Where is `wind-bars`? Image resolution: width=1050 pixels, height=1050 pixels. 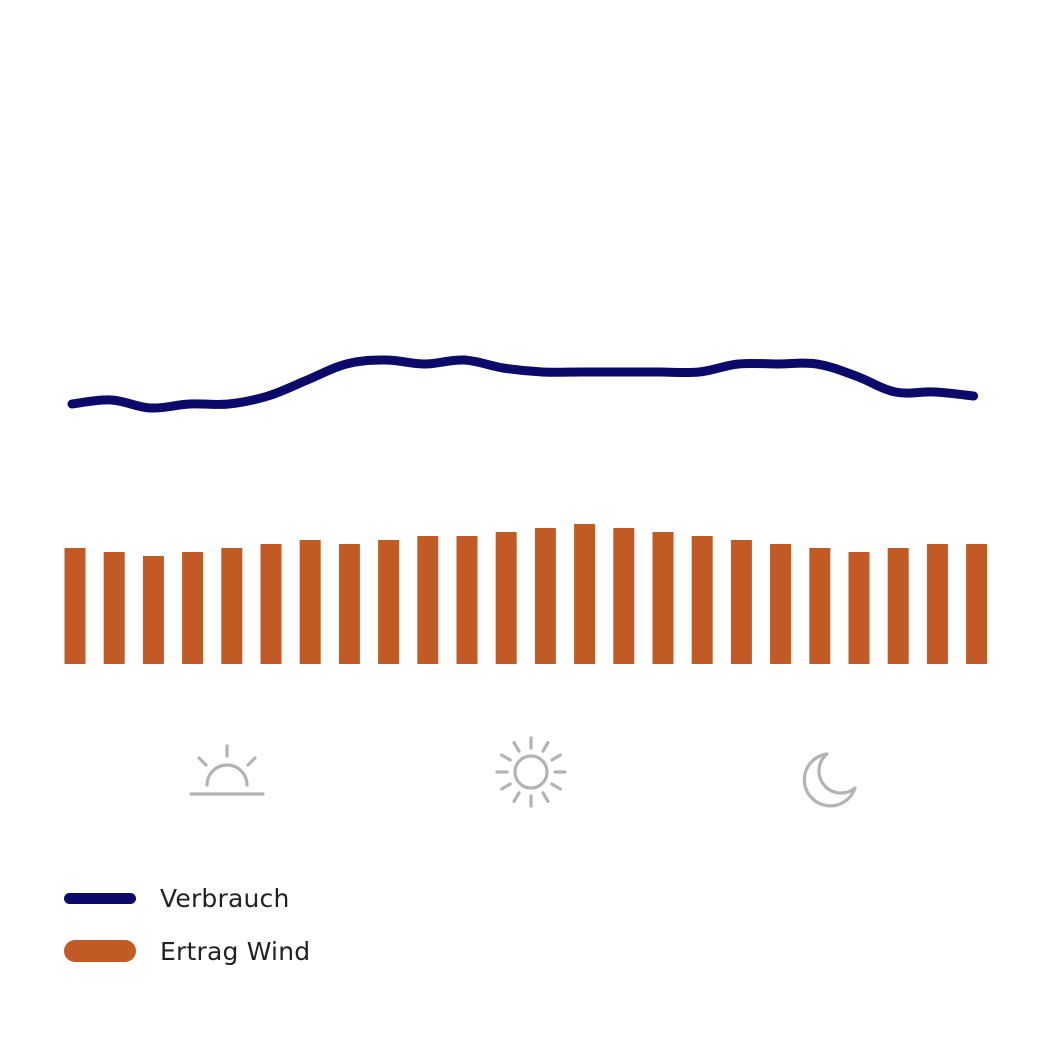
wind-bars is located at coordinates (526, 594).